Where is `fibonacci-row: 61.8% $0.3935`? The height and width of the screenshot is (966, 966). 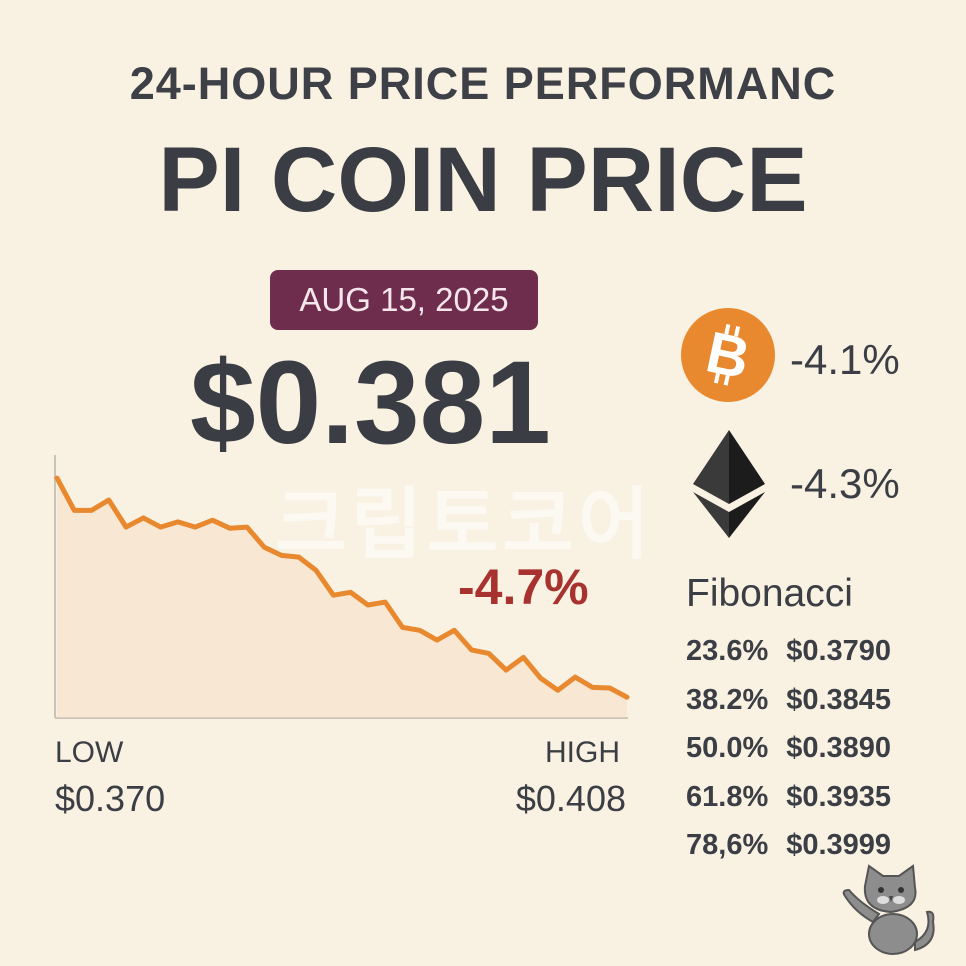
fibonacci-row: 61.8% $0.3935 is located at coordinates (788, 797).